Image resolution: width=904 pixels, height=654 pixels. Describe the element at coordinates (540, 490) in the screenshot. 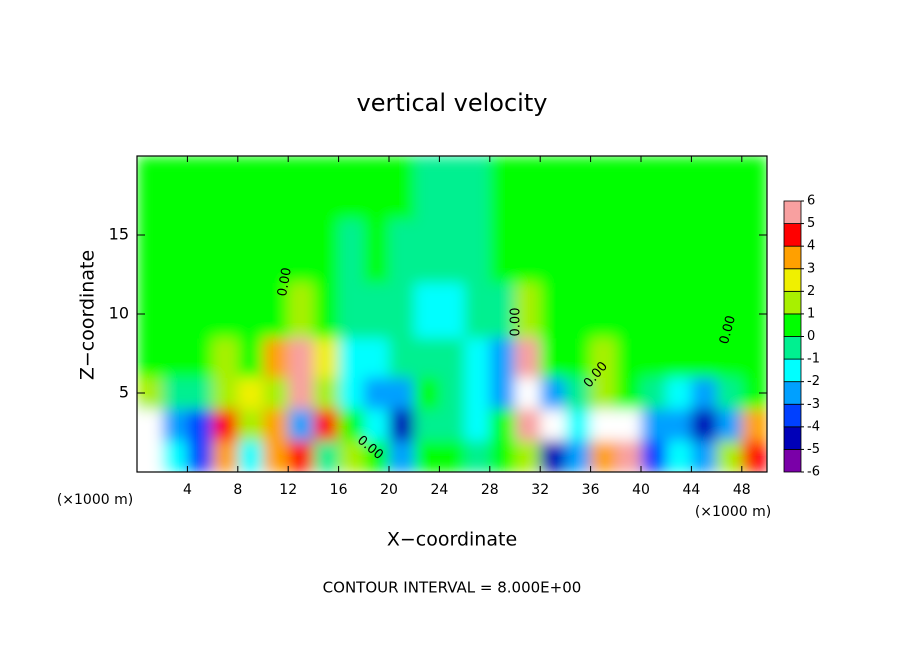

I see `x-tick-label: 32` at that location.